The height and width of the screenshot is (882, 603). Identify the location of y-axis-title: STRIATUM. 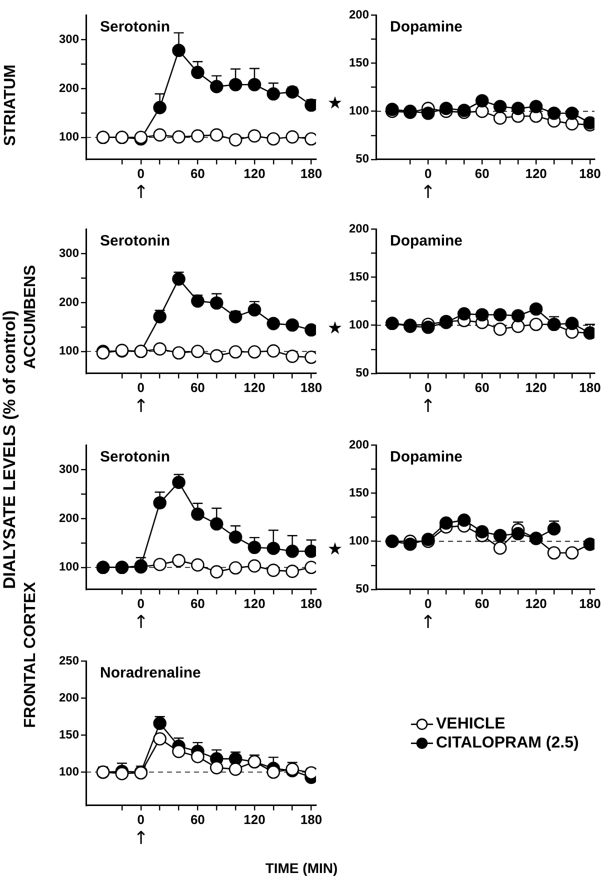
(11, 105).